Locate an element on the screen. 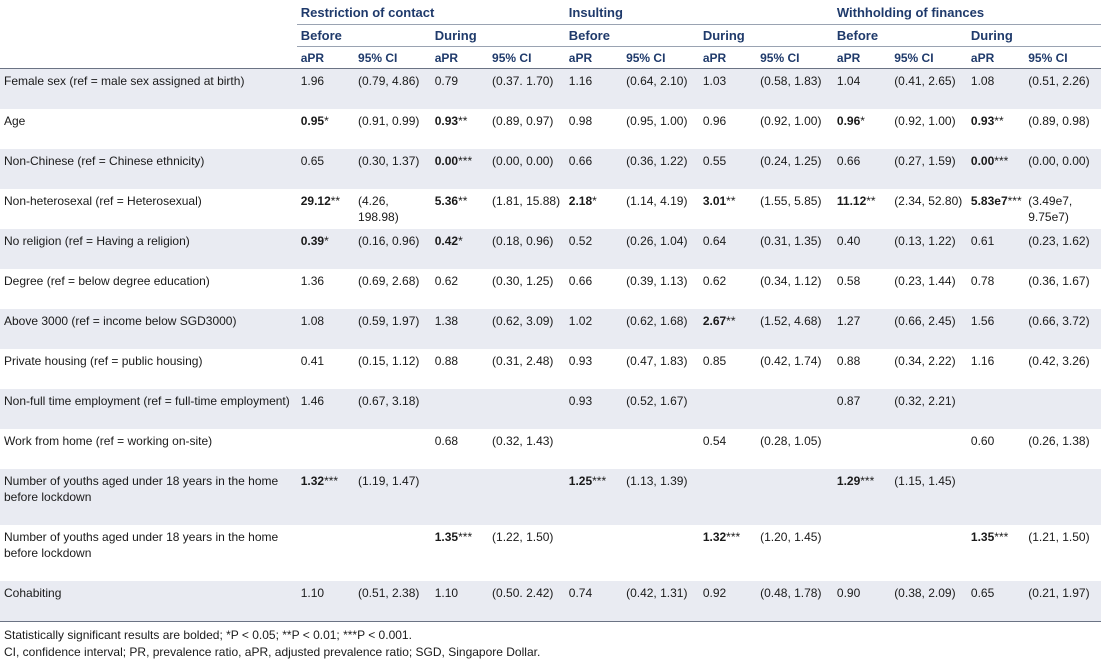 The height and width of the screenshot is (666, 1101). significance-stars: ** is located at coordinates (731, 201).